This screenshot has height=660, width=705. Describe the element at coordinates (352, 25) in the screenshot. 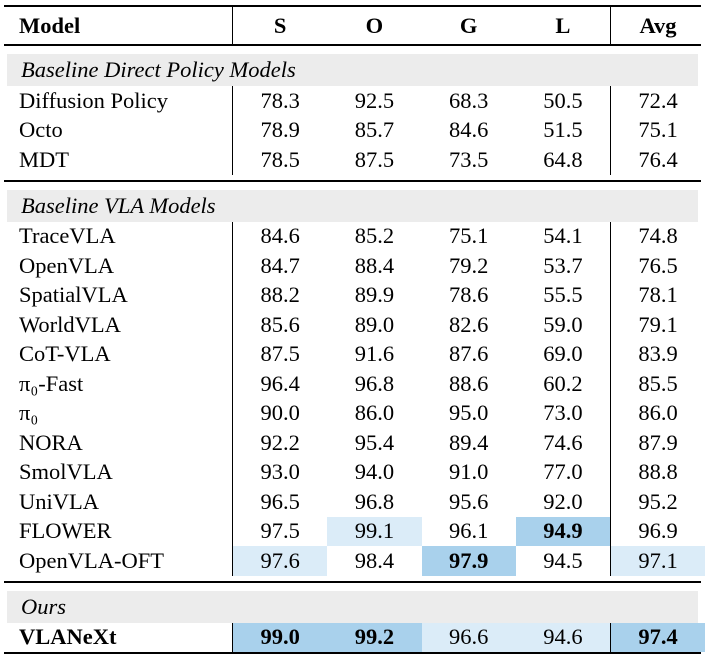

I see `table-header: Model S O G L Avg` at that location.